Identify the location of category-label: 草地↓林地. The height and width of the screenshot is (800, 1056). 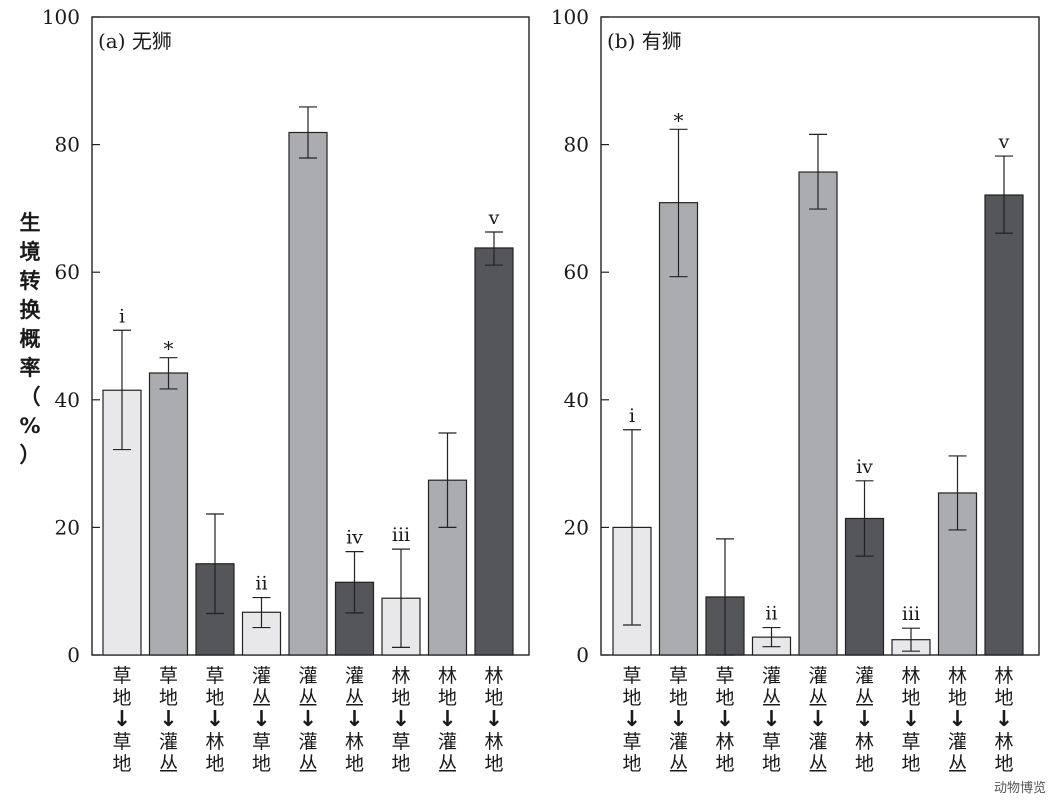
(214, 720).